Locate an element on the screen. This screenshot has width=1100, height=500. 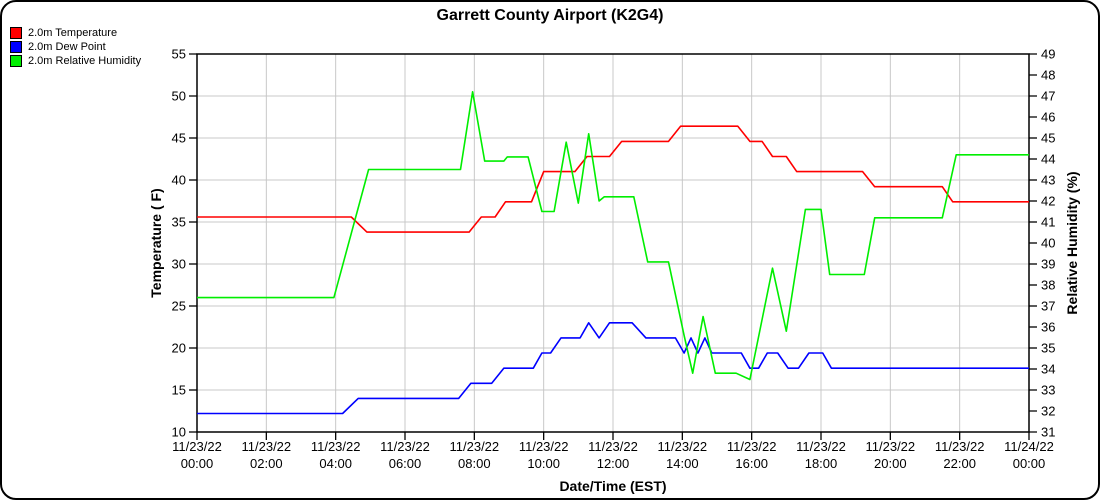
y-left-tick-label: 50 is located at coordinates (179, 96).